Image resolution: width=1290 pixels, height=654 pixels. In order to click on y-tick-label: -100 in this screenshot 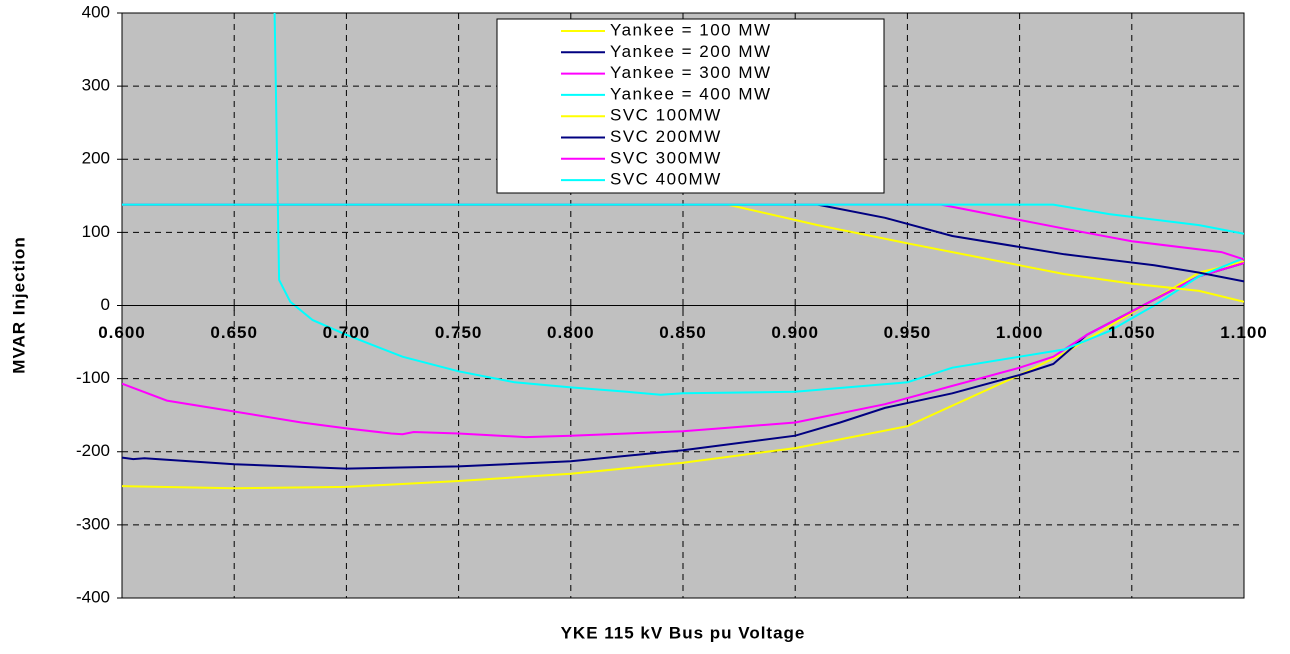, I will do `click(93, 377)`.